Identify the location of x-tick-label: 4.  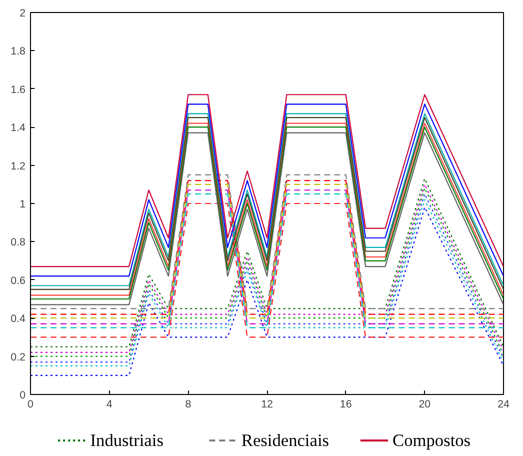
(109, 404).